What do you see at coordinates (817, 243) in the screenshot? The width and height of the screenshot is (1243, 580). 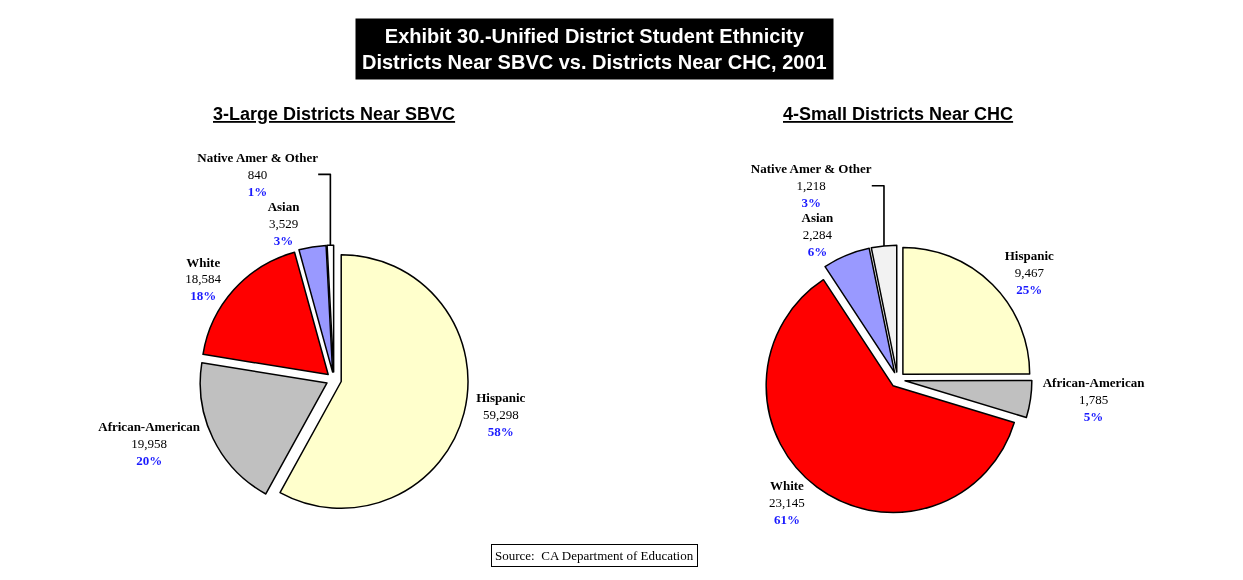 I see `data-label: 2,284 6%` at bounding box center [817, 243].